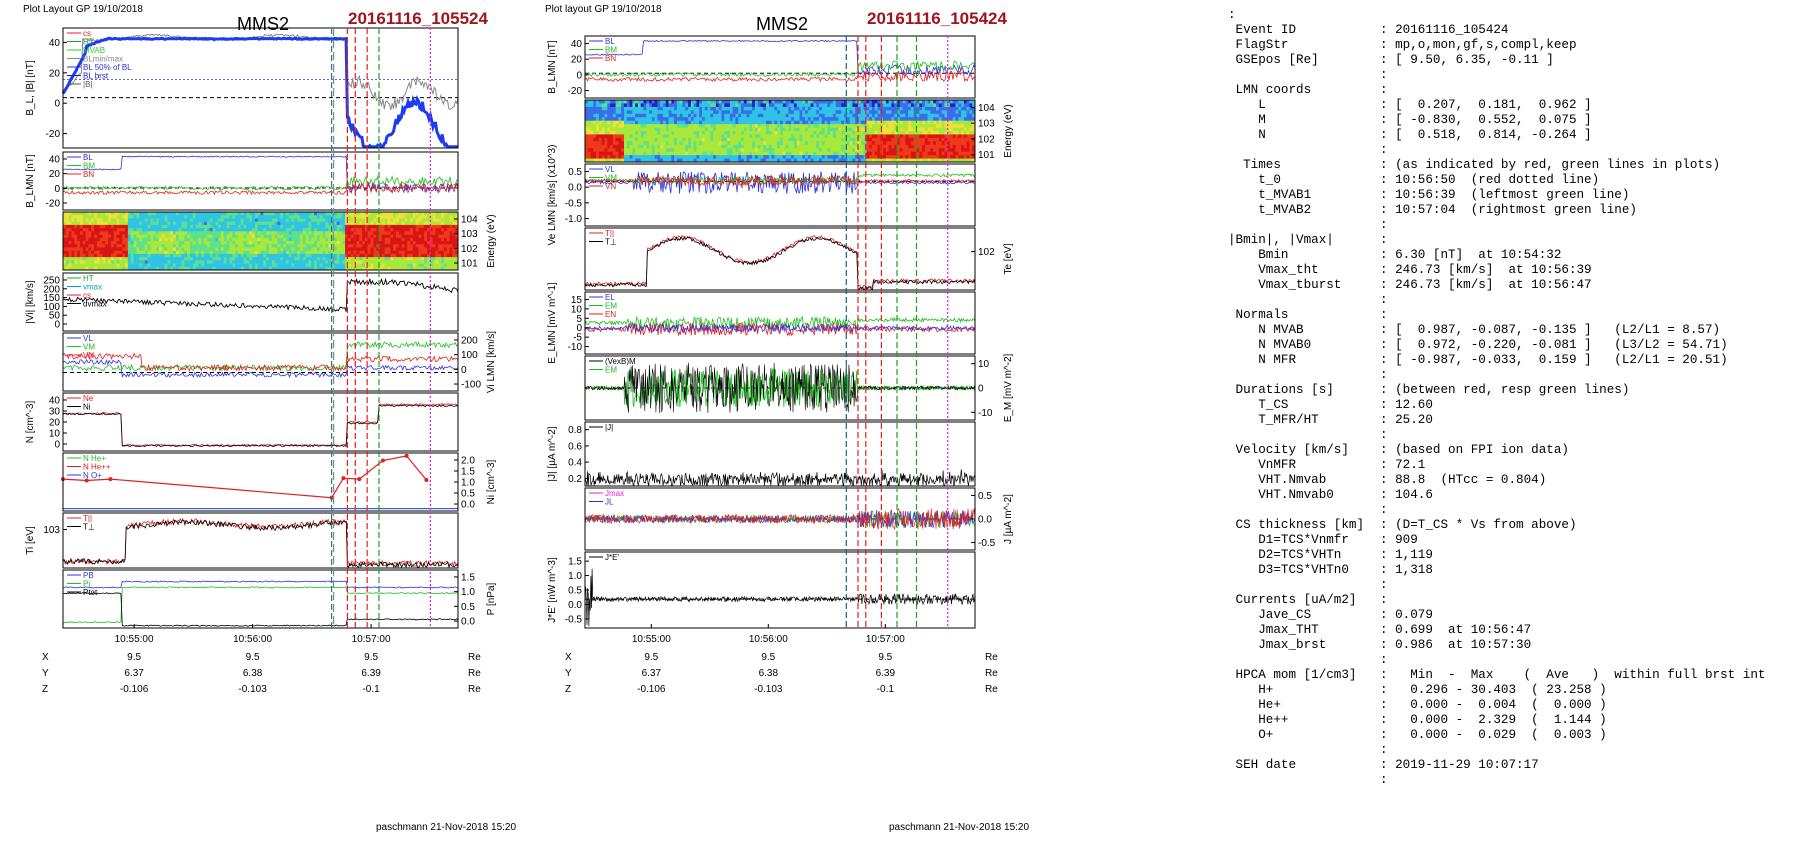  What do you see at coordinates (30, 422) in the screenshot?
I see `left-ylabel: N [cm^-3]` at bounding box center [30, 422].